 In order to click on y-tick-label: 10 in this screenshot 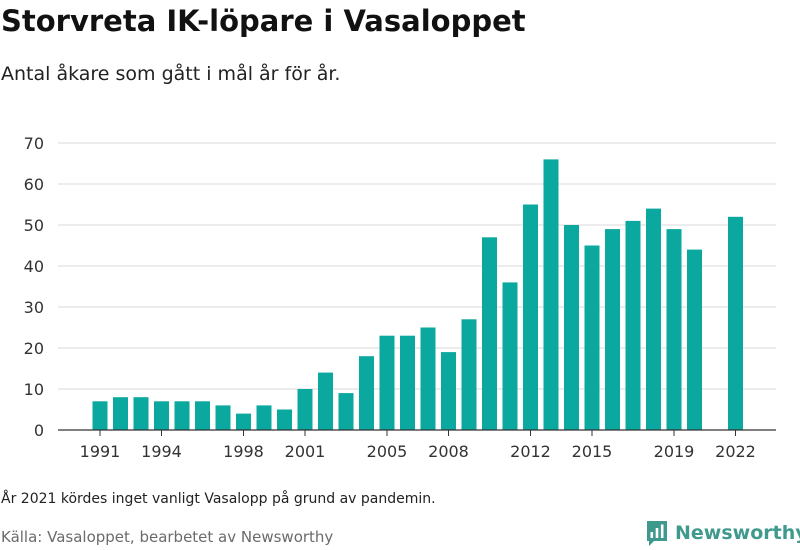, I will do `click(34, 389)`.